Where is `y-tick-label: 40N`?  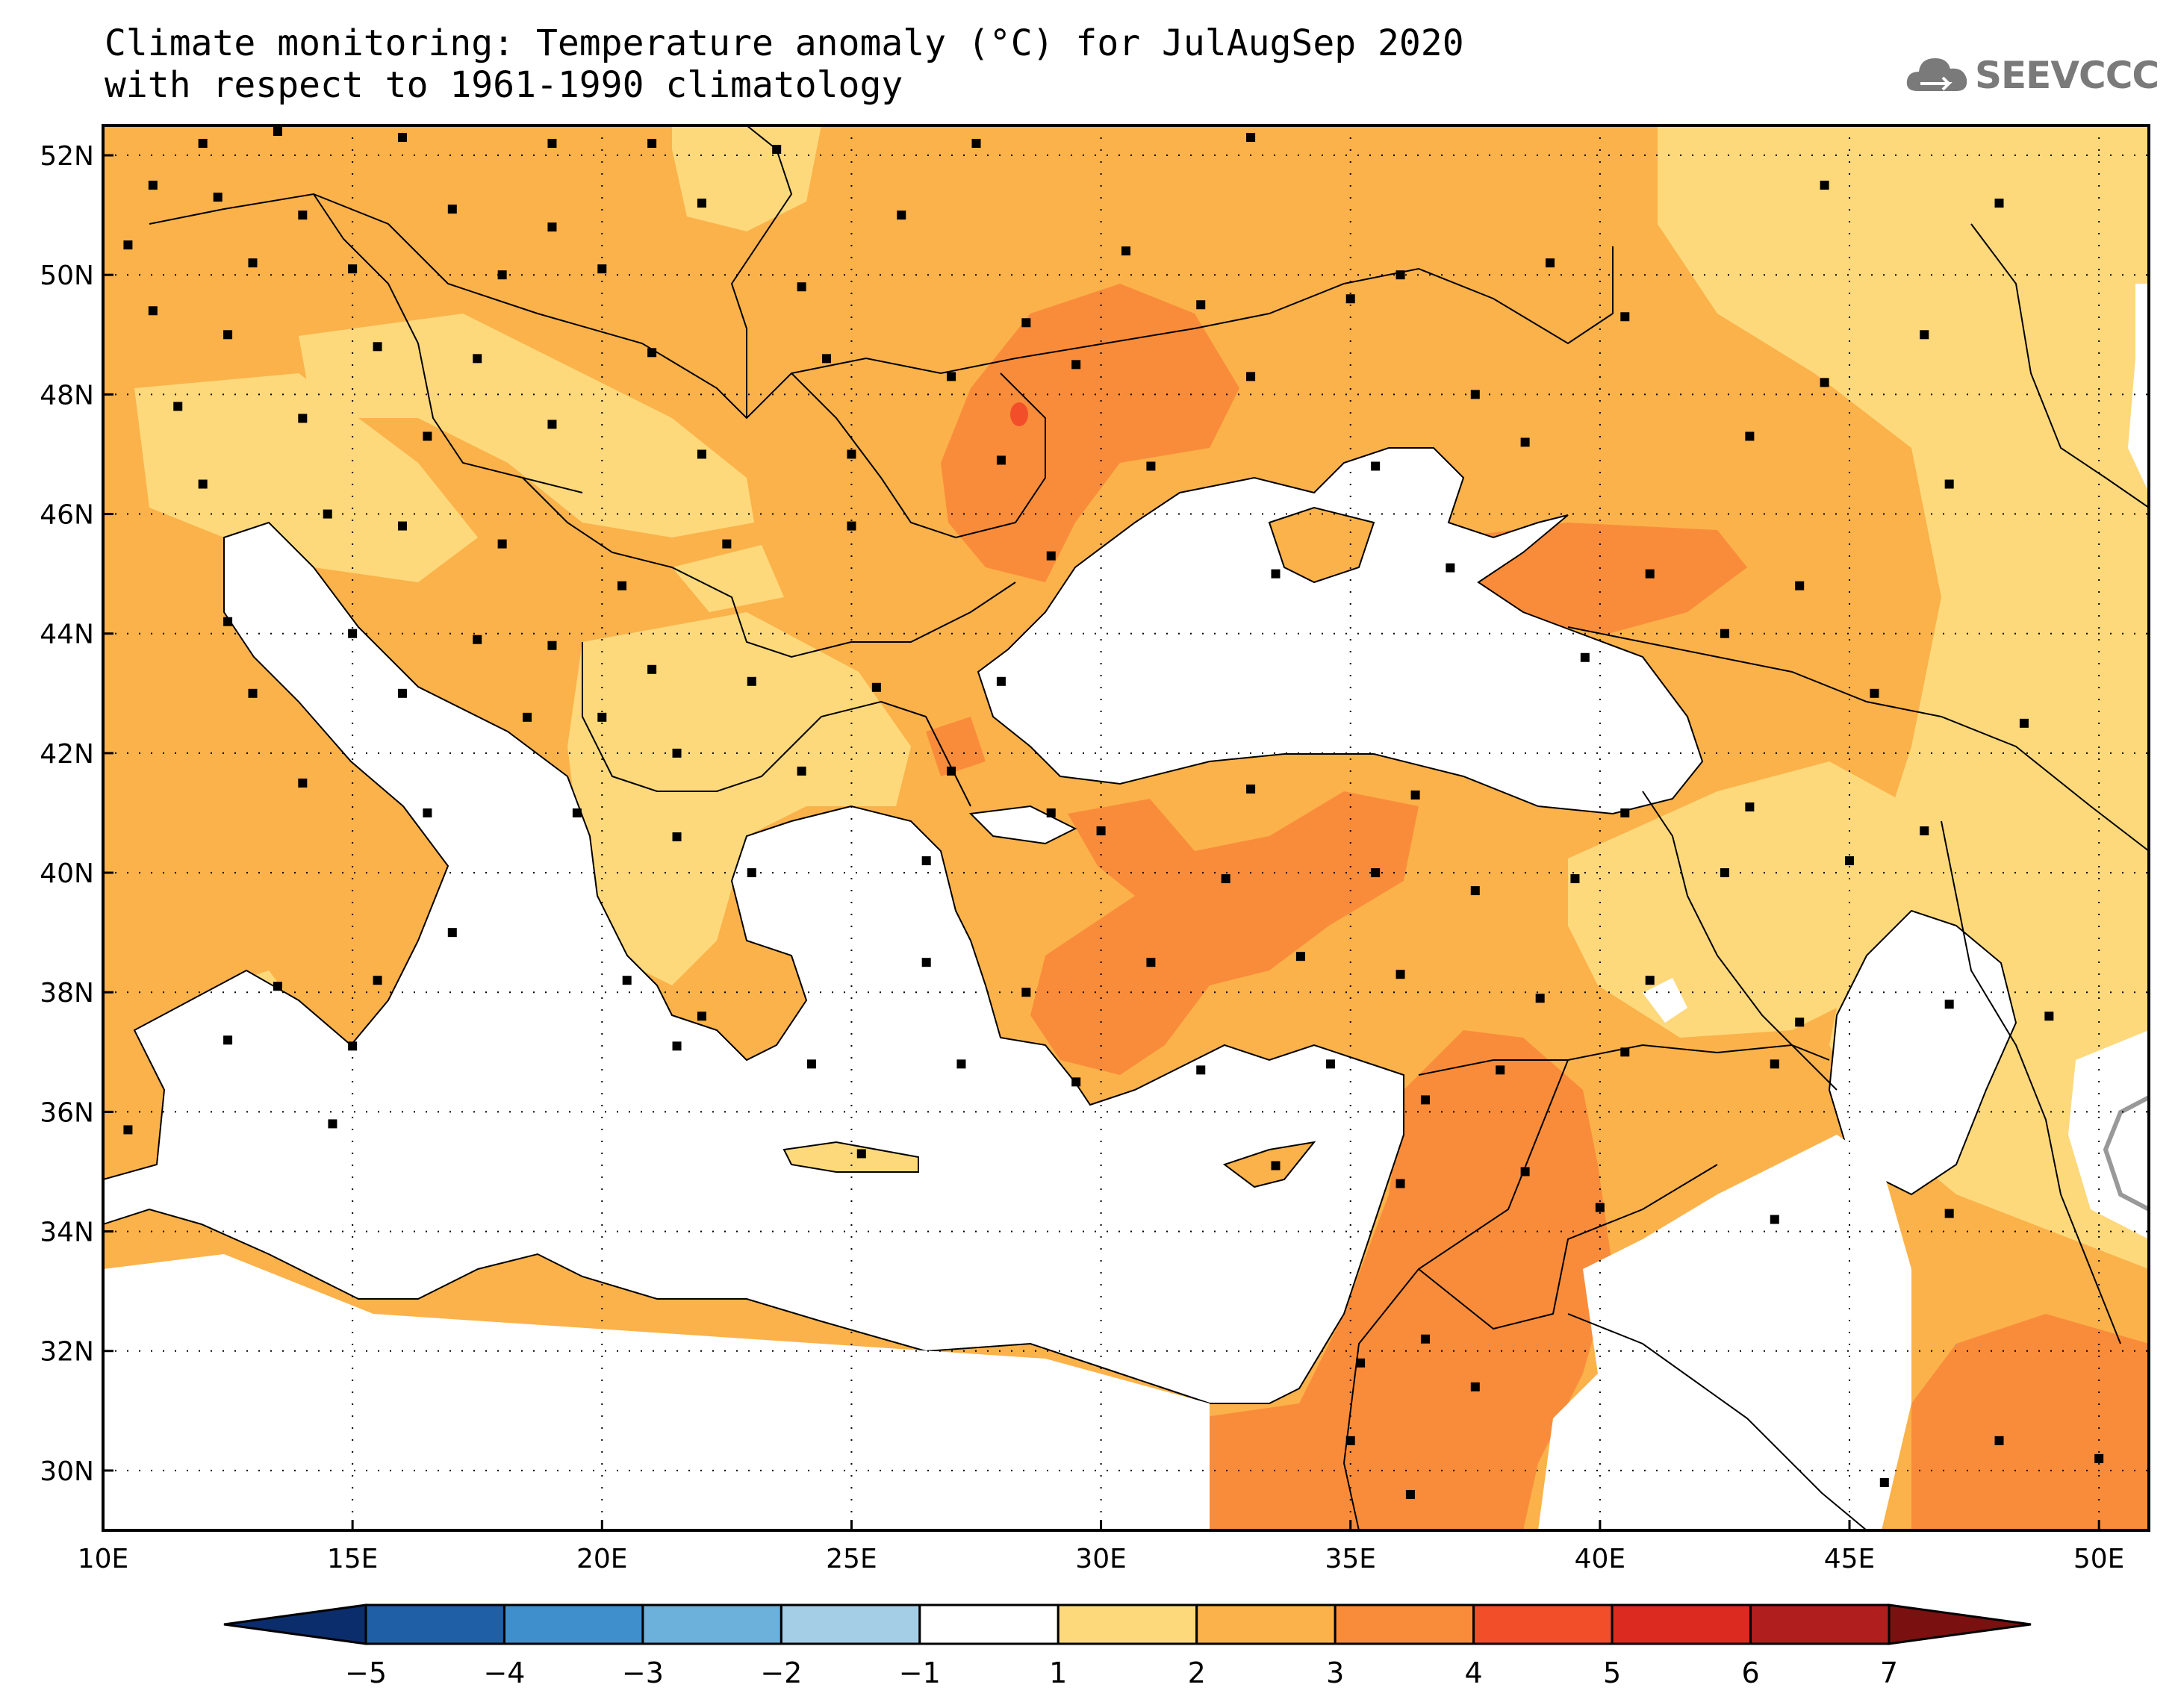
y-tick-label: 40N is located at coordinates (67, 873).